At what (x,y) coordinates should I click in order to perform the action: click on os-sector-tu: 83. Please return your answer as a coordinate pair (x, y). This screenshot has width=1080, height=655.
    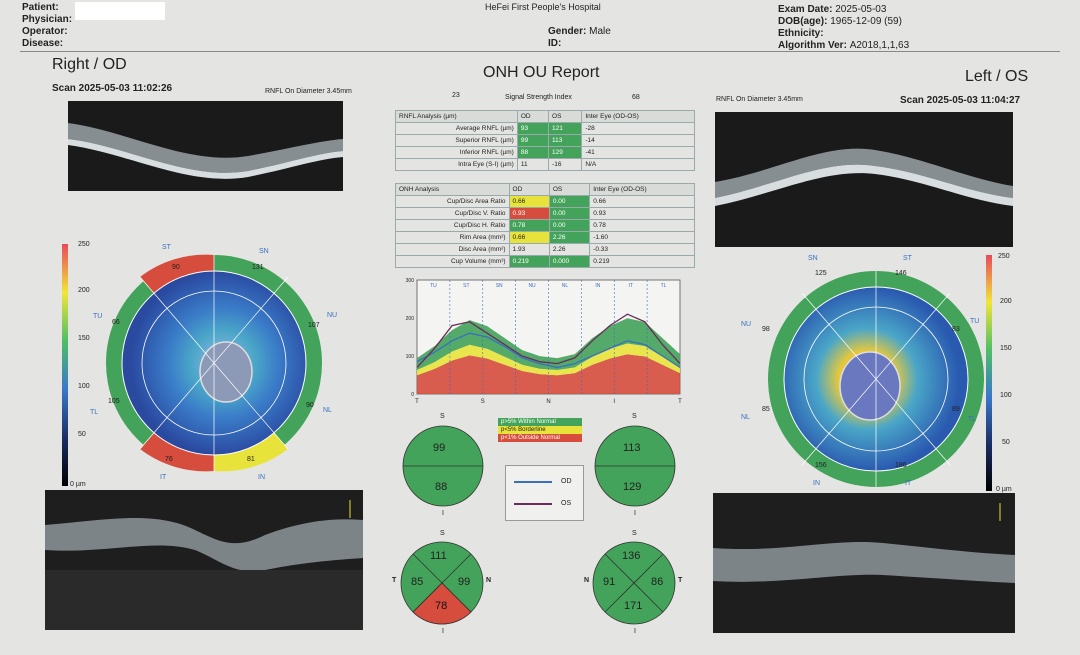
    Looking at the image, I should click on (956, 329).